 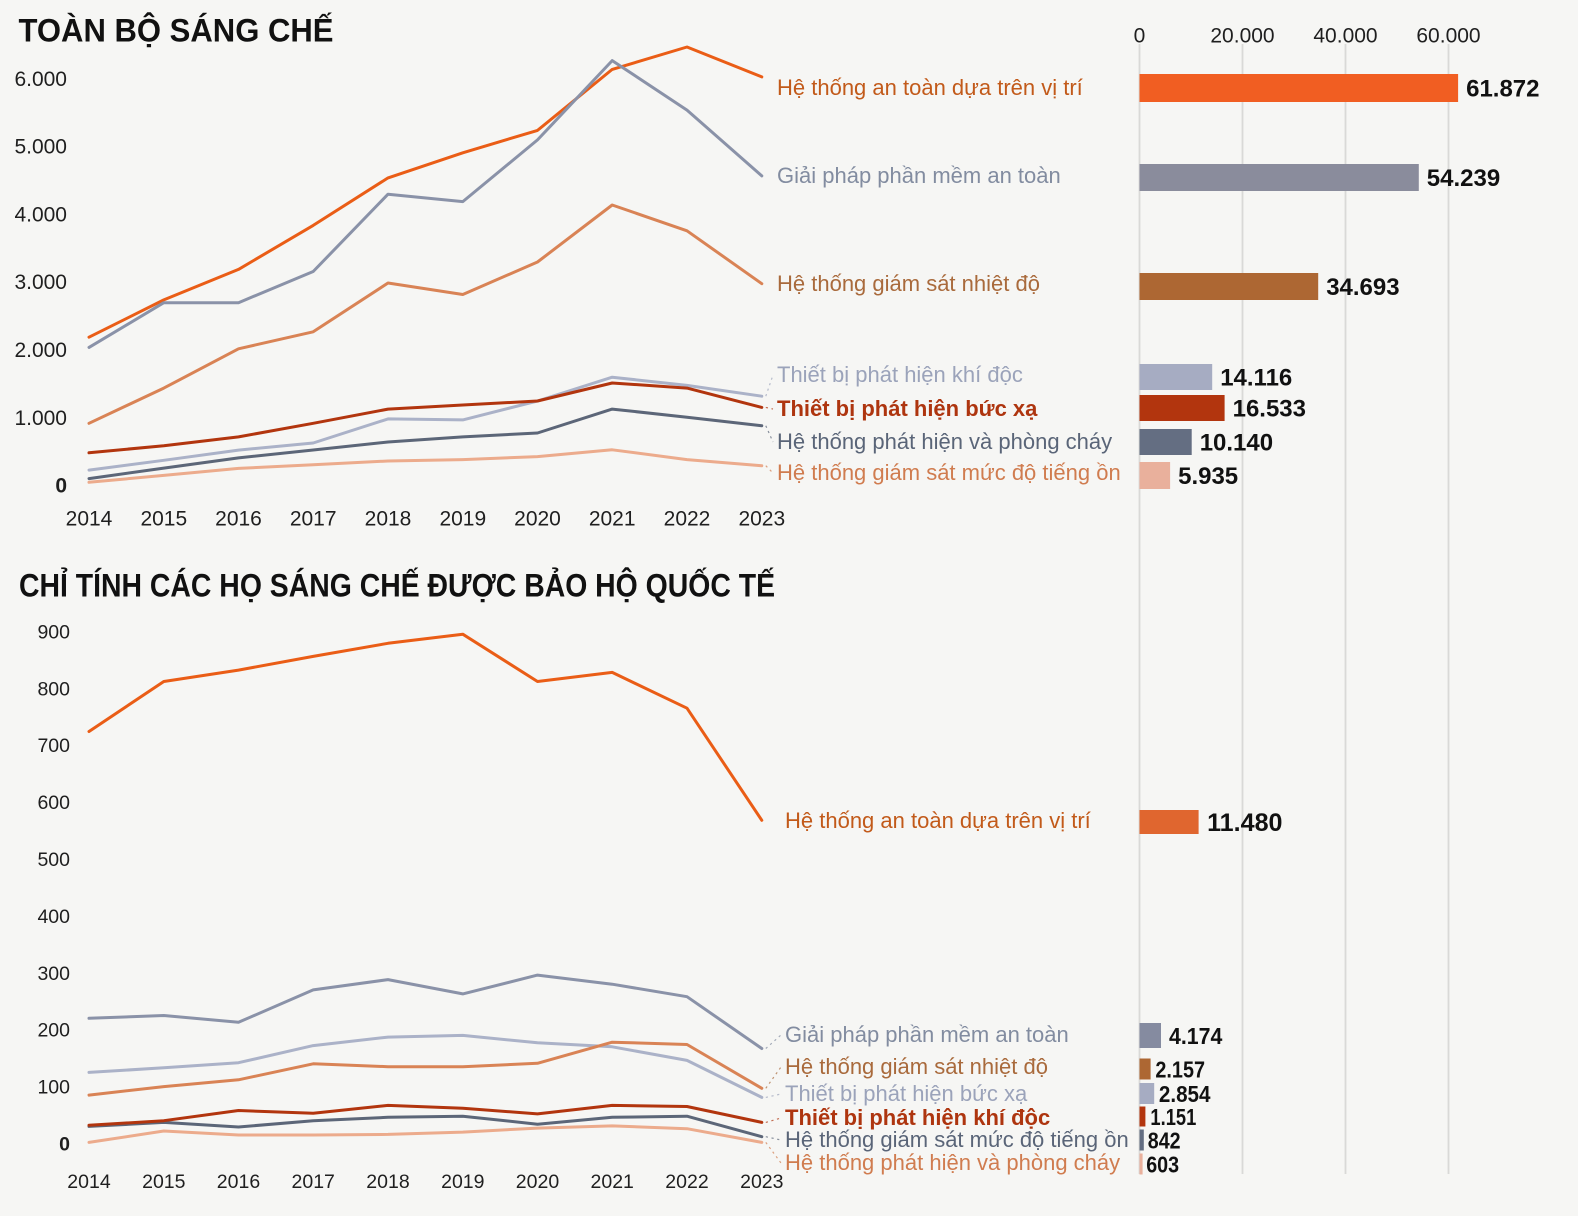 I want to click on svg-text: 100, so click(x=53, y=1088).